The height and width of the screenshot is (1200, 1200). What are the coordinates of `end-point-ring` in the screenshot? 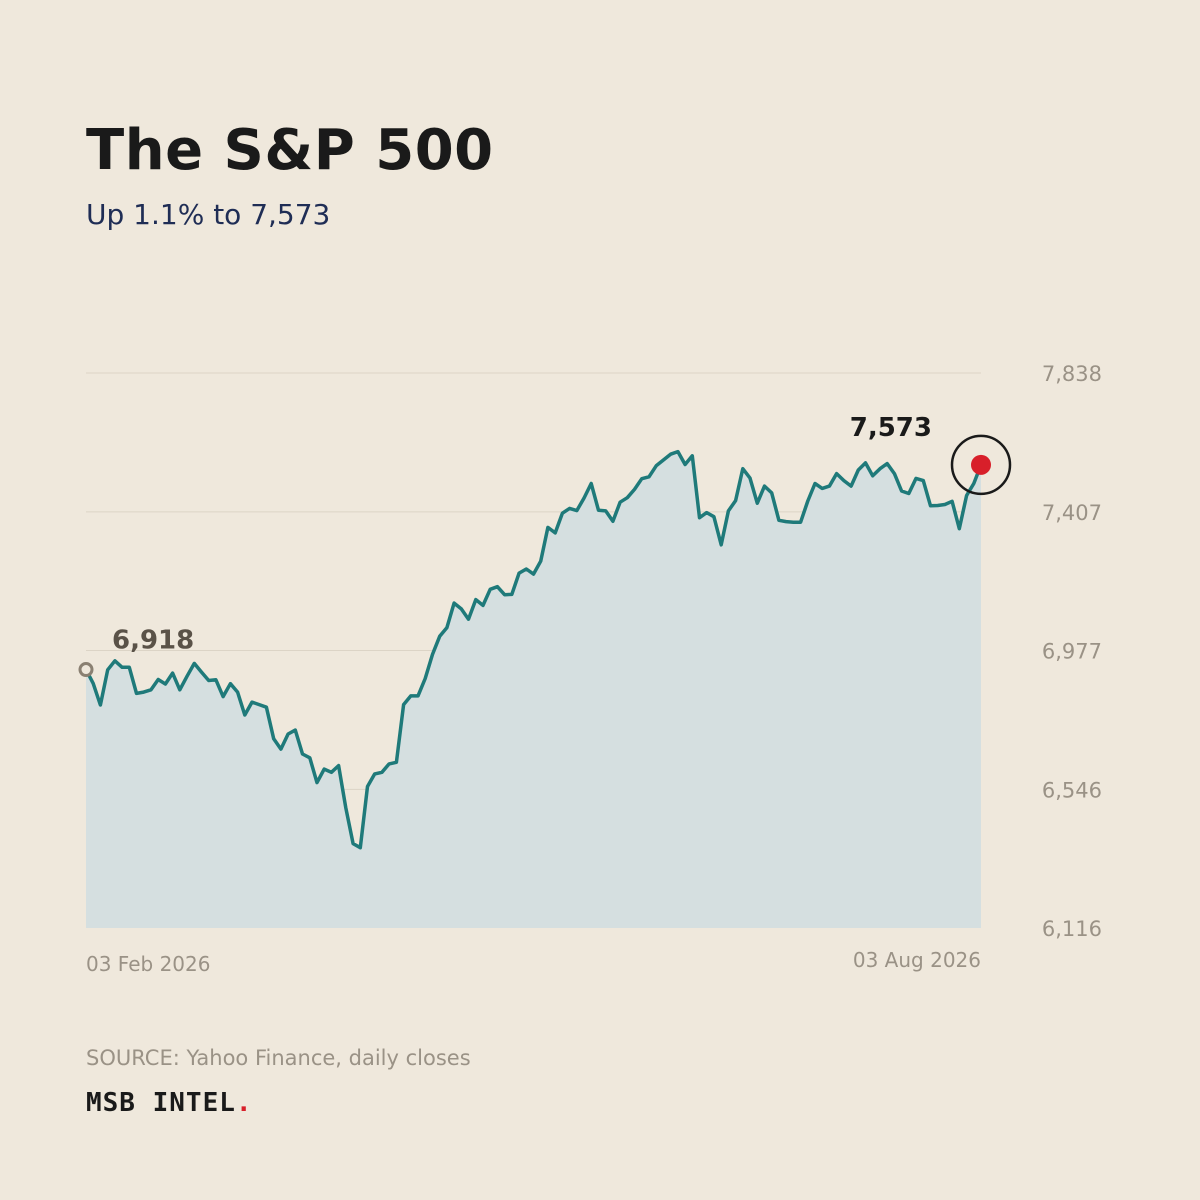 It's located at (981, 465).